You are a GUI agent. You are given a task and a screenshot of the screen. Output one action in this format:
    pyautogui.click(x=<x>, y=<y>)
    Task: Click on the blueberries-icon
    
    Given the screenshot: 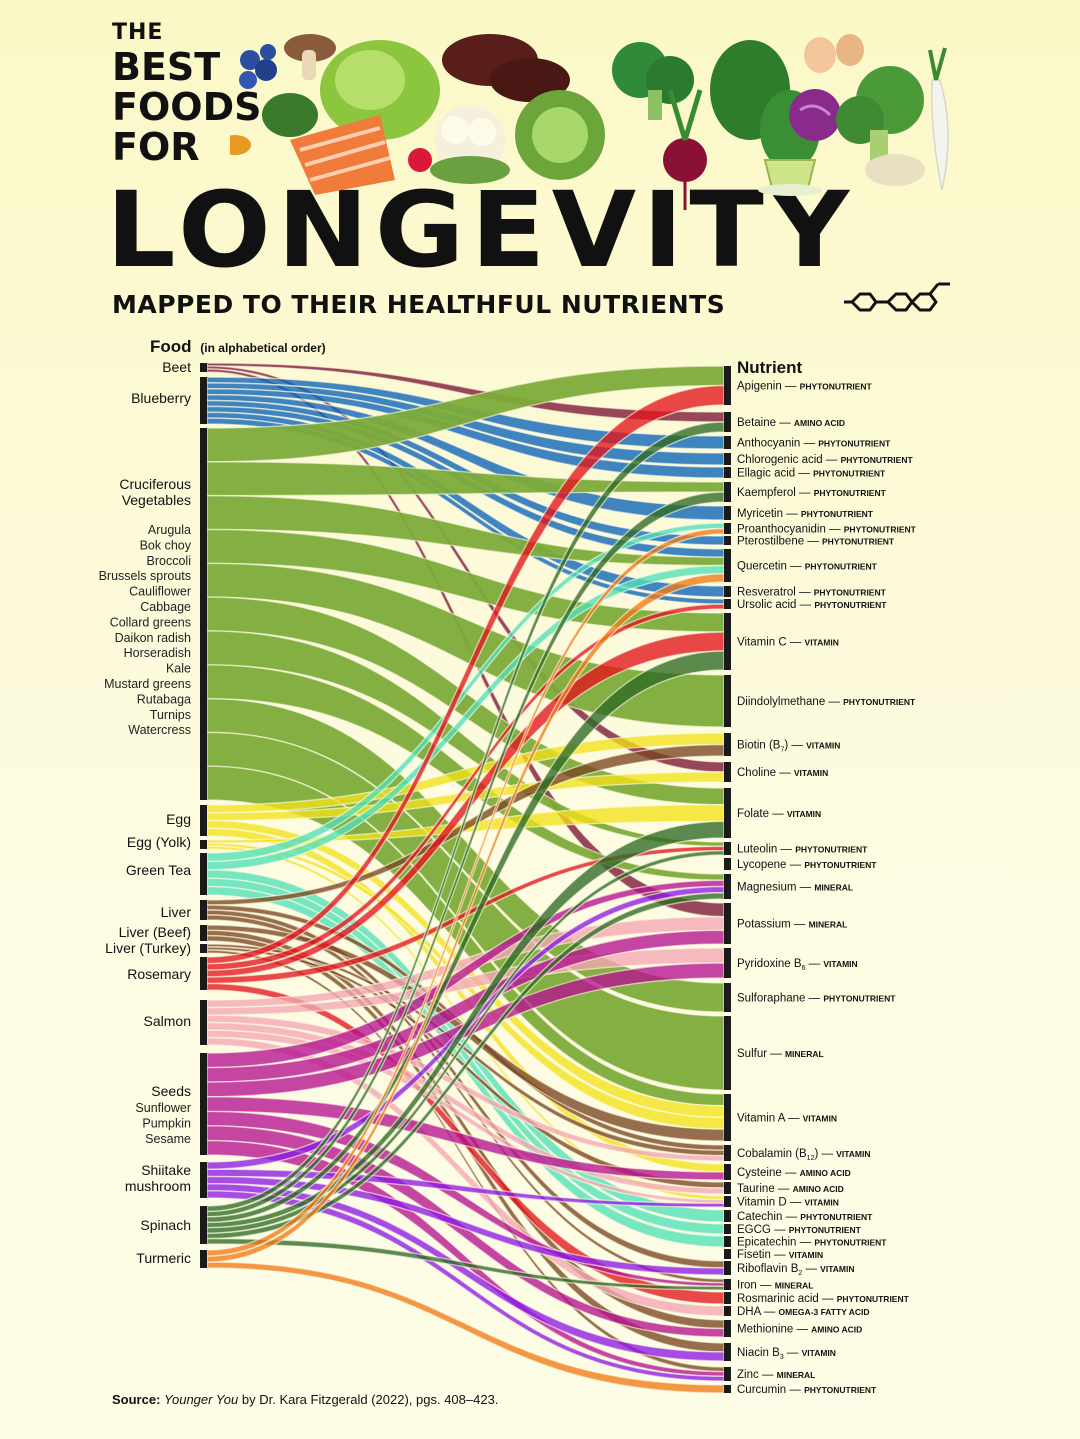 What is the action you would take?
    pyautogui.click(x=258, y=66)
    